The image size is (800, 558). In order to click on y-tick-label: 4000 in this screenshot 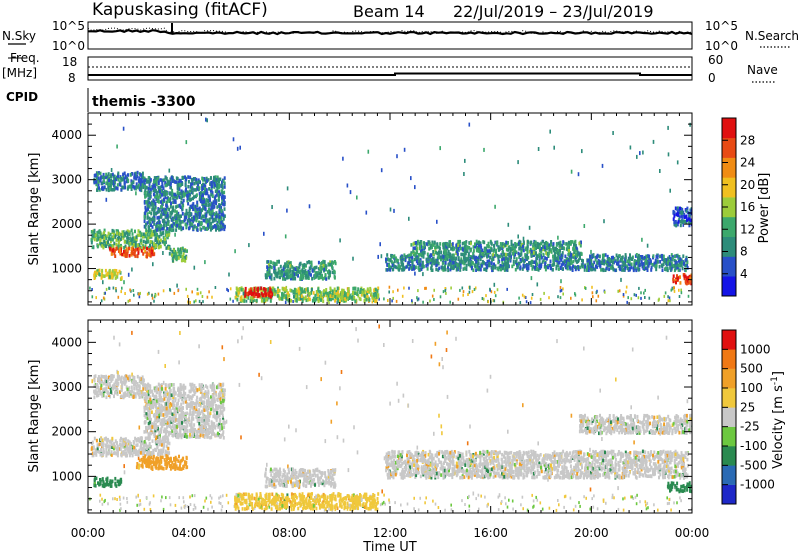, I will do `click(66, 135)`.